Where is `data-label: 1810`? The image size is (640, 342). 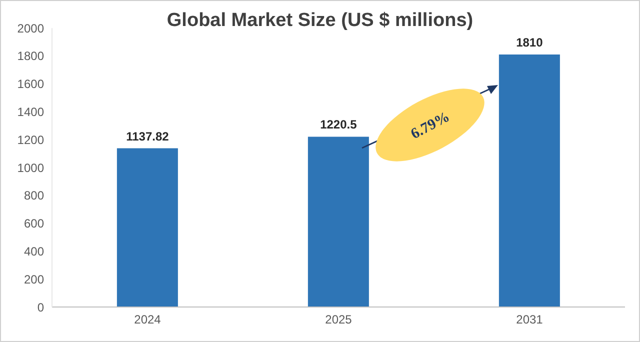
data-label: 1810 is located at coordinates (530, 43).